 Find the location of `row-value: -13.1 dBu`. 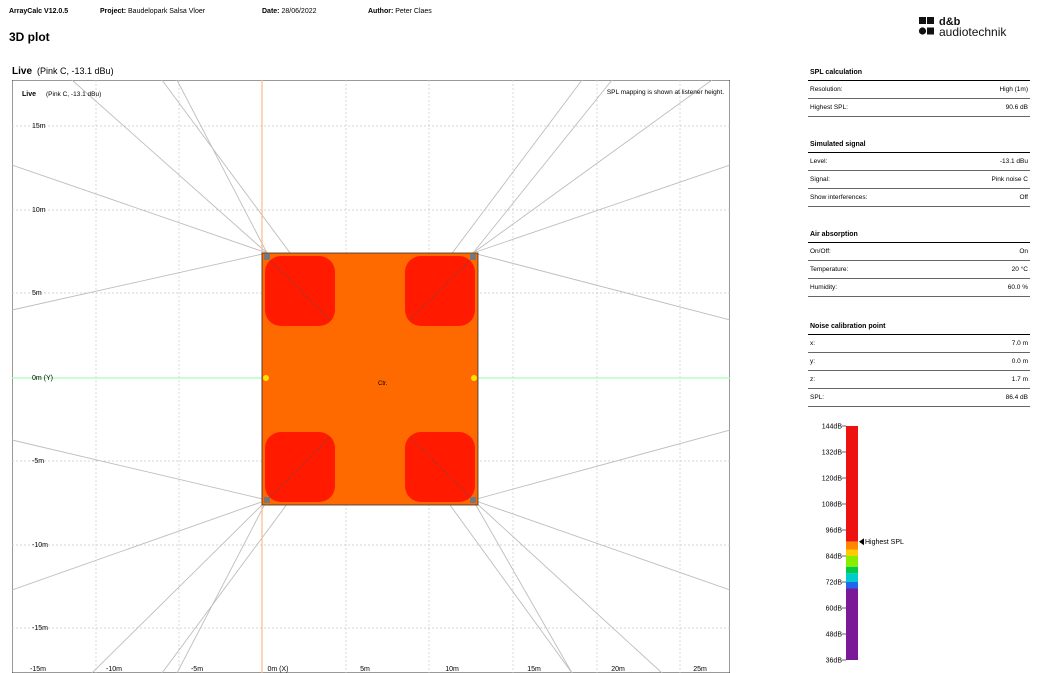

row-value: -13.1 dBu is located at coordinates (1013, 161).